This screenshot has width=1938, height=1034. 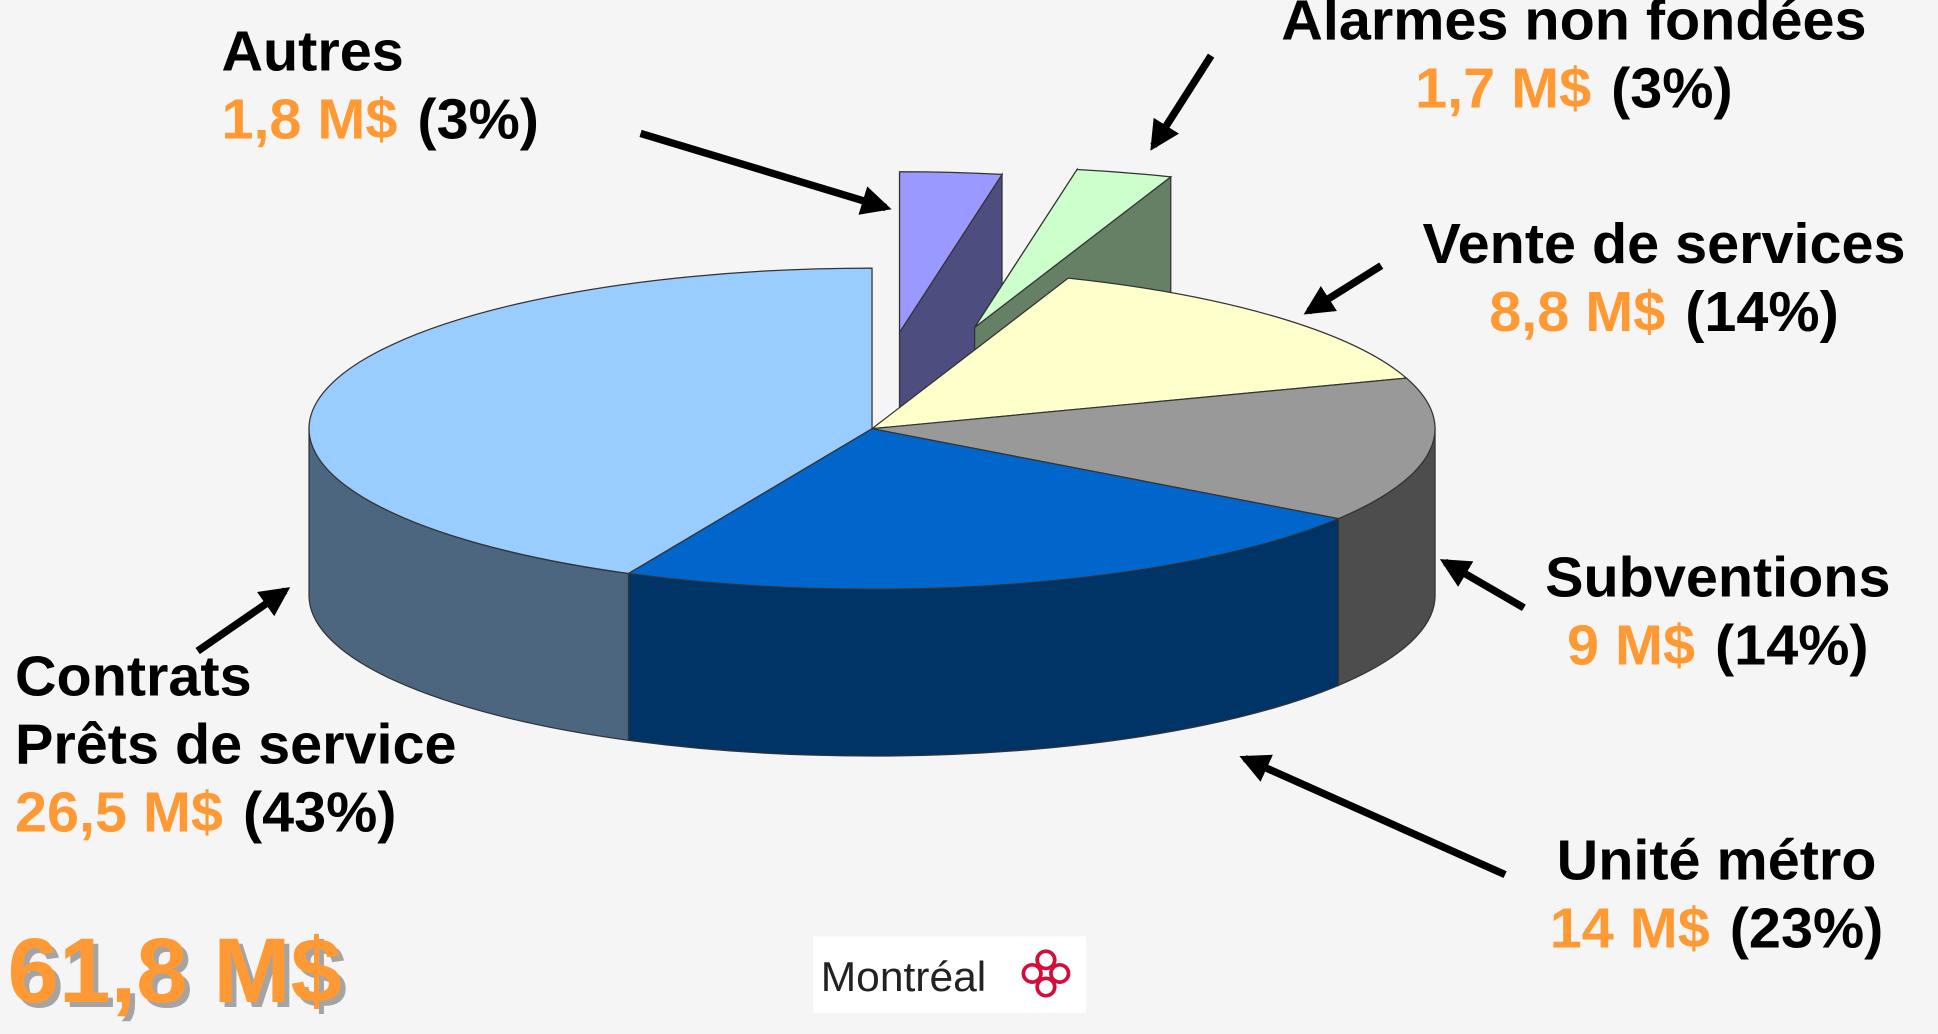 What do you see at coordinates (1716, 929) in the screenshot?
I see `value-line: 14 M$ (23%)` at bounding box center [1716, 929].